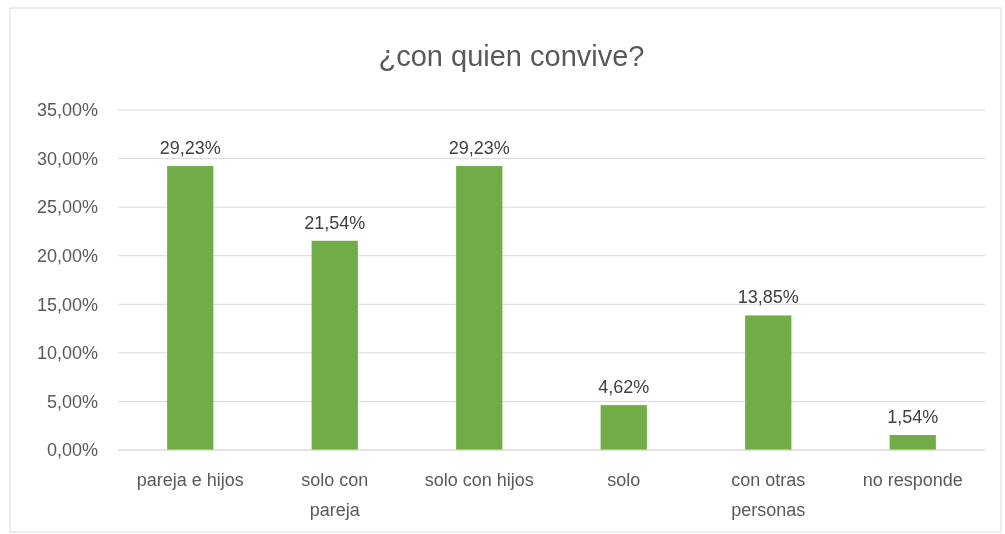  Describe the element at coordinates (72, 450) in the screenshot. I see `y-tick-label: 0,00%` at that location.